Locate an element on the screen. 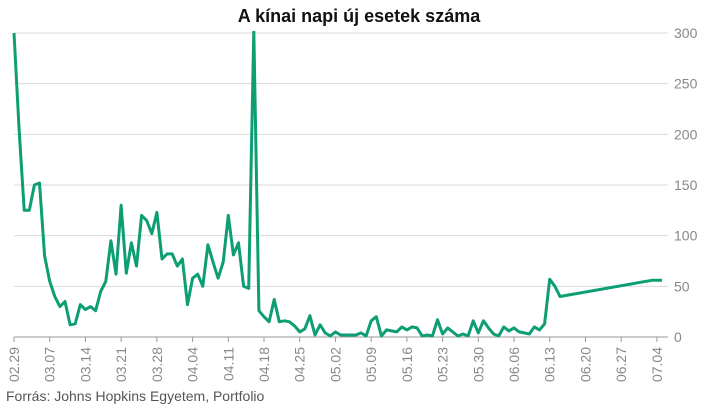  chart-source: Forrás: Johns Hopkins Egyetem, Portfolio is located at coordinates (135, 396).